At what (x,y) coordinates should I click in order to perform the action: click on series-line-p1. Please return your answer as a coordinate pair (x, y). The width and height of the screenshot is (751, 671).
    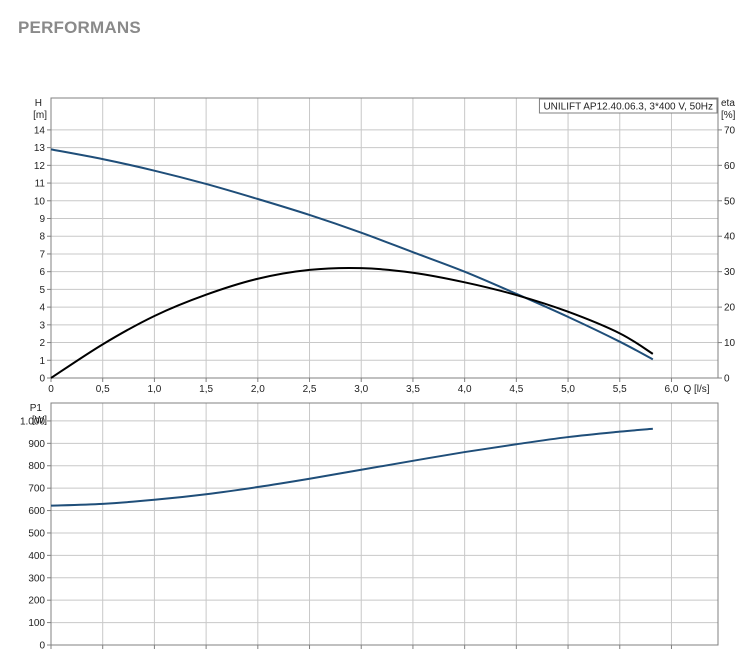
    Looking at the image, I should click on (351, 467).